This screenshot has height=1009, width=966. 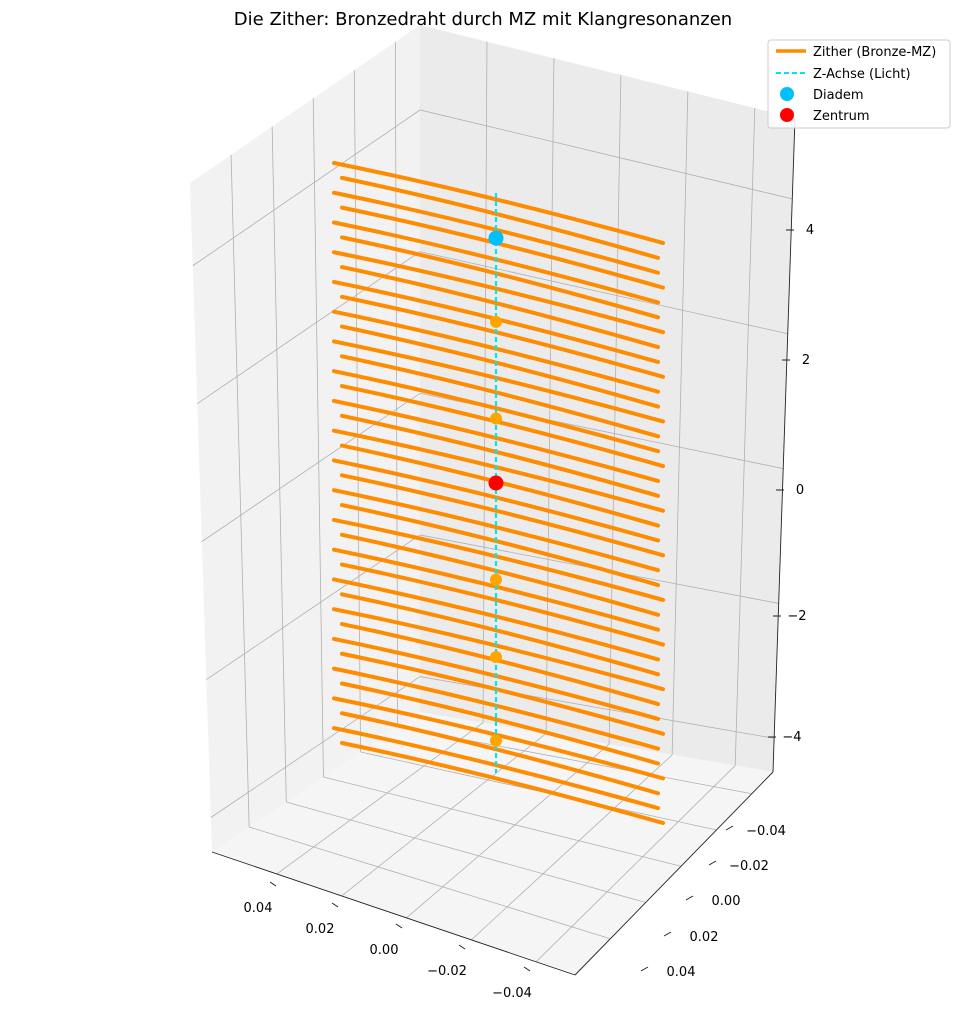 I want to click on x-tick-label: 0.00, so click(x=384, y=950).